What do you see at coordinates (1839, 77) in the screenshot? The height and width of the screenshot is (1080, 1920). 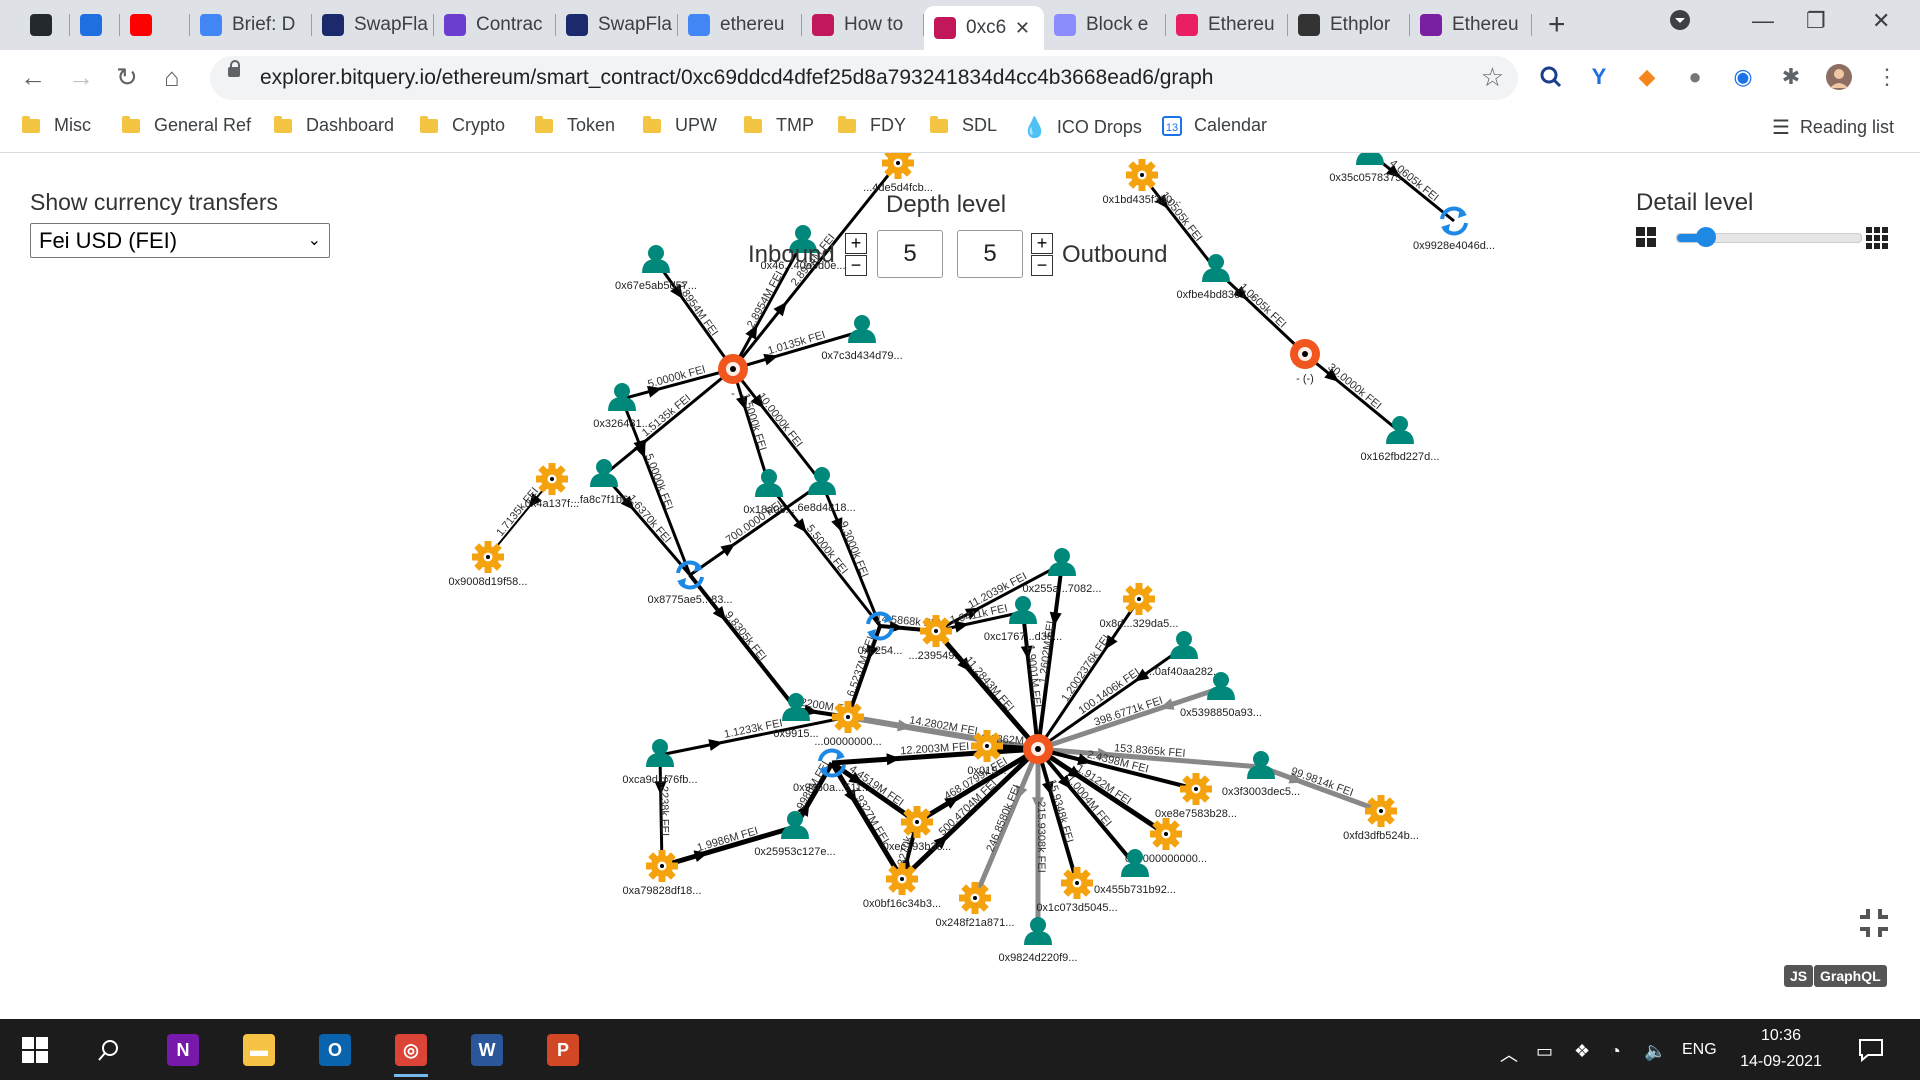 I see `profile-avatar` at bounding box center [1839, 77].